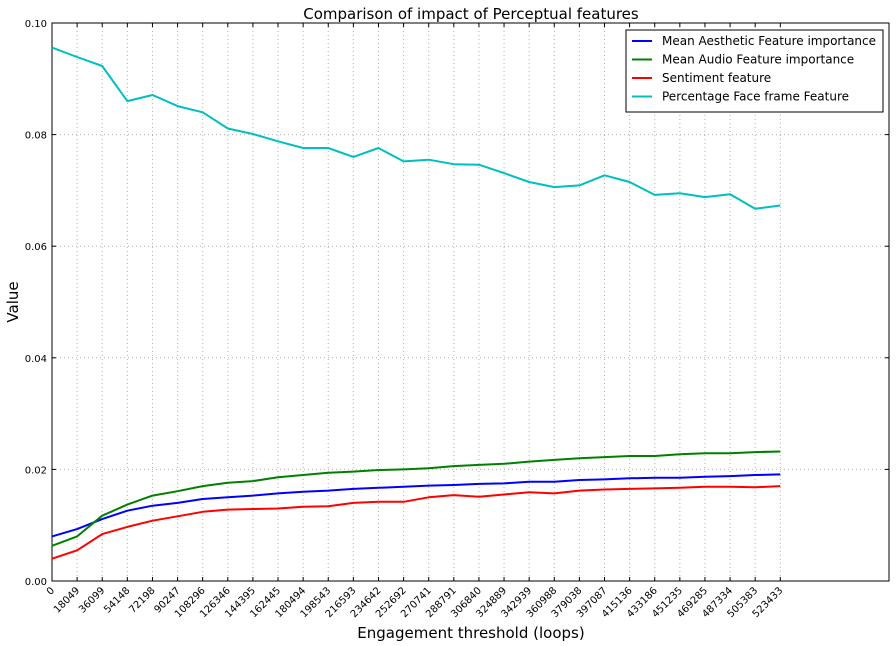  Describe the element at coordinates (716, 78) in the screenshot. I see `legend-label: Sentiment feature` at that location.